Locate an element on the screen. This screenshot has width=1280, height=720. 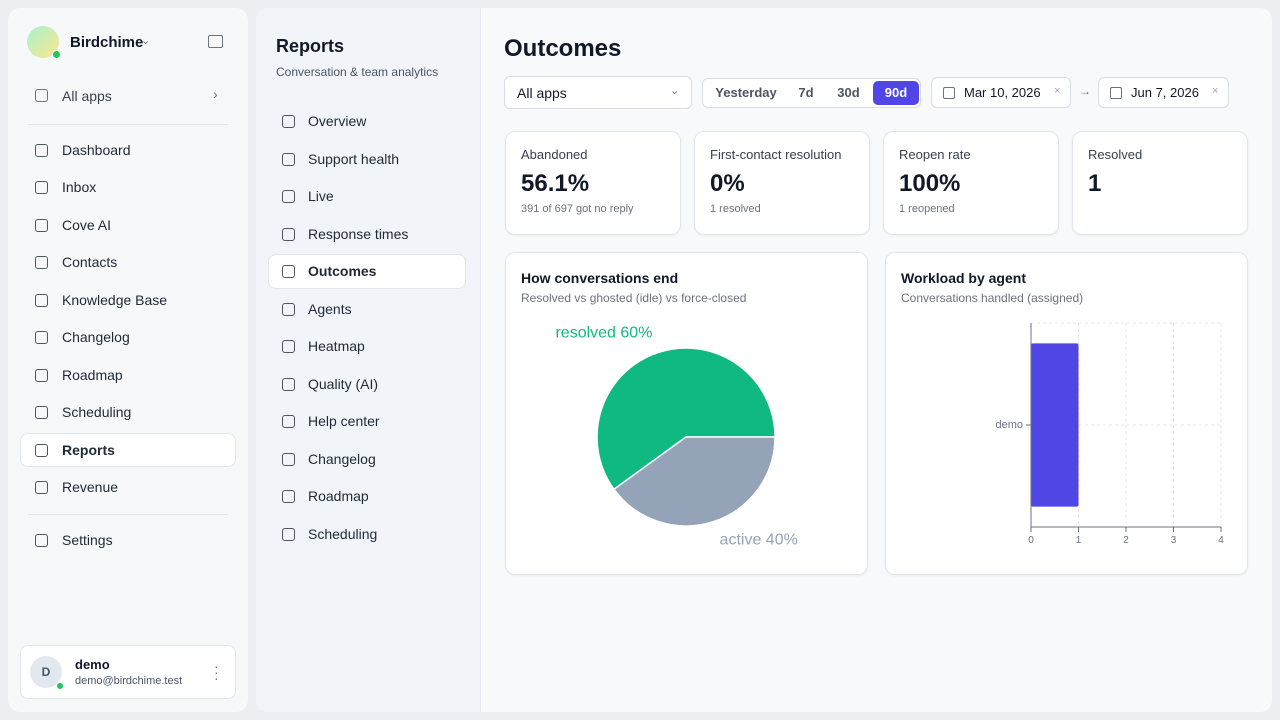
subnav-item: Quality (AI) is located at coordinates (343, 384).